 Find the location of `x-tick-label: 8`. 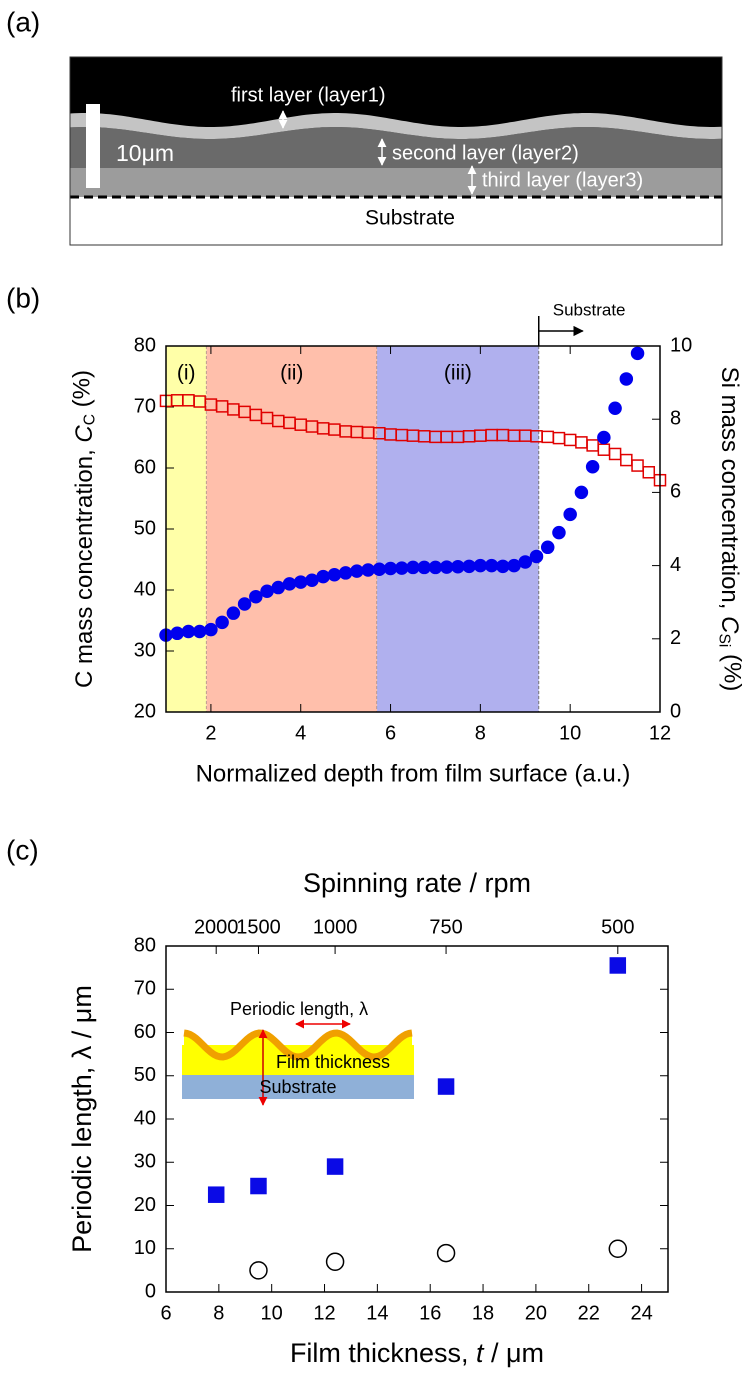

x-tick-label: 8 is located at coordinates (480, 733).